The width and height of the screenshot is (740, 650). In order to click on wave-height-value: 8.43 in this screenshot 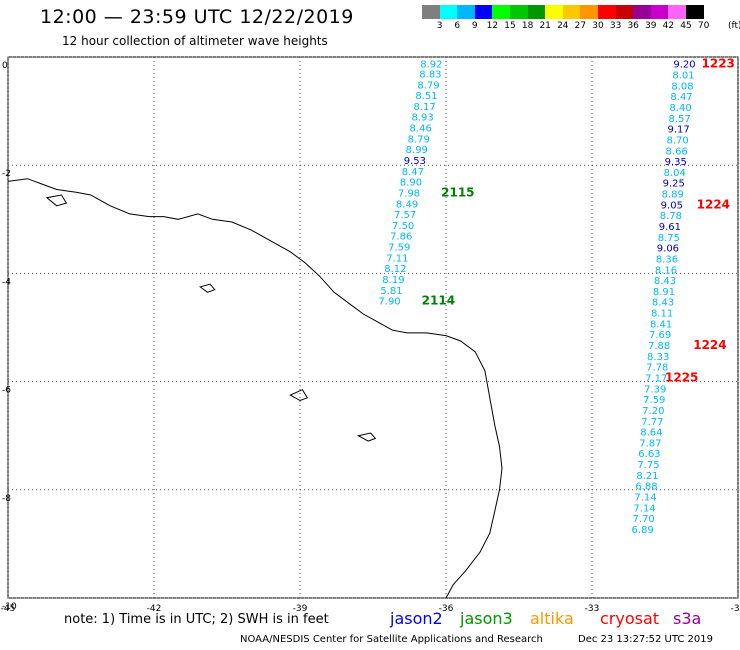, I will do `click(665, 281)`.